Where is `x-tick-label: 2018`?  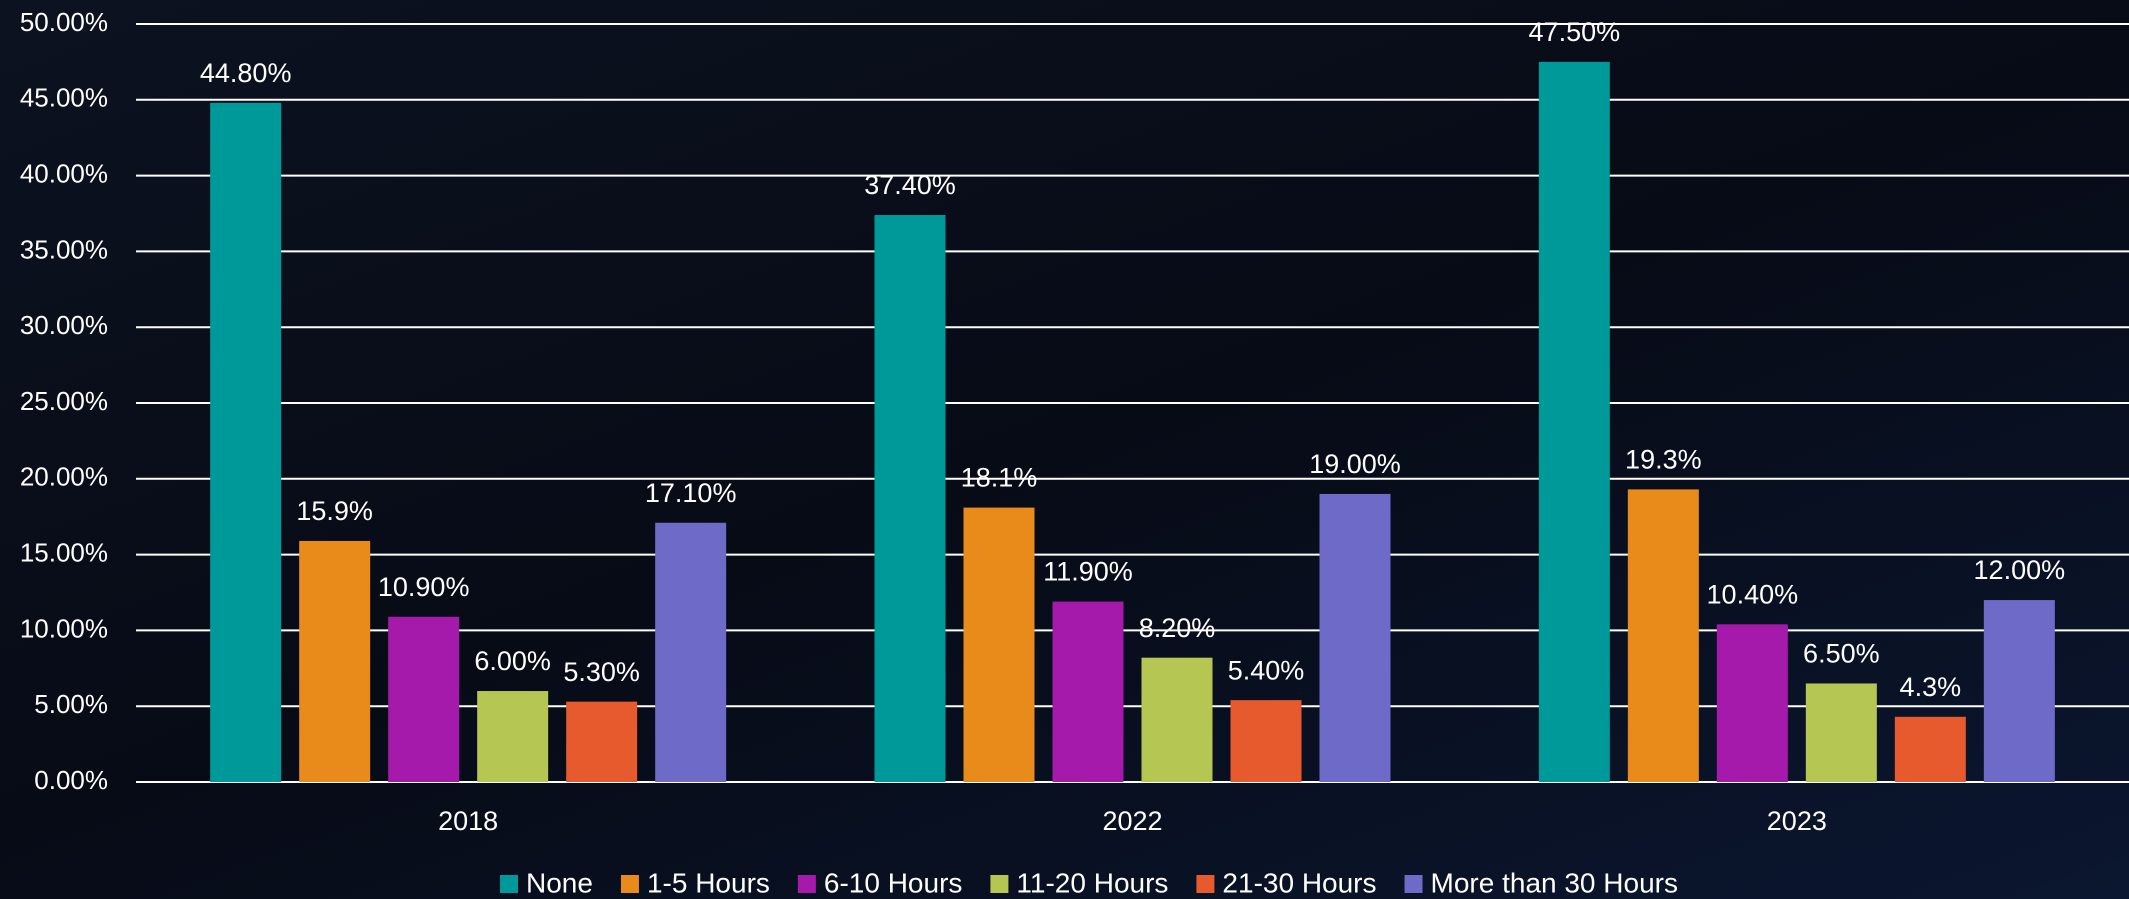 x-tick-label: 2018 is located at coordinates (468, 821).